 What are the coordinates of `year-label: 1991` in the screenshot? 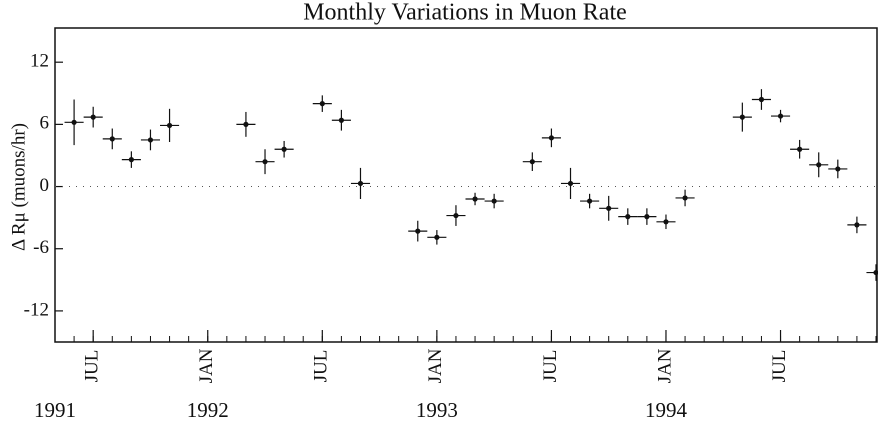 It's located at (55, 410).